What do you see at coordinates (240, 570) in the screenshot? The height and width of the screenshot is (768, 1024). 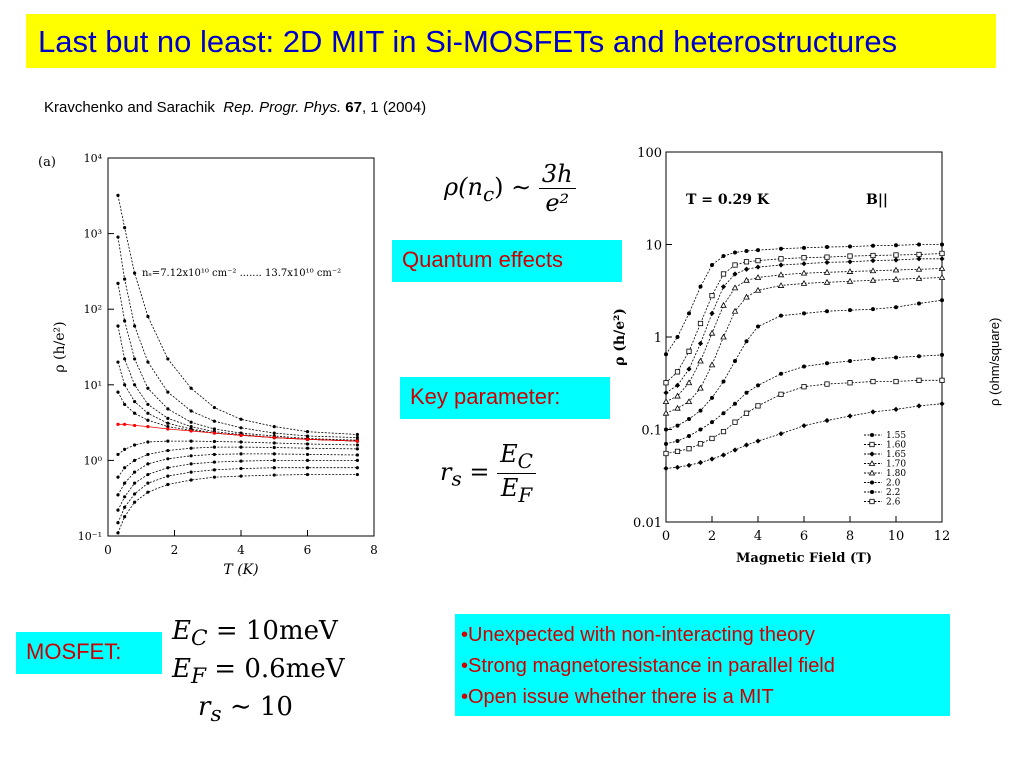 I see `x-axis-label: T (K)` at bounding box center [240, 570].